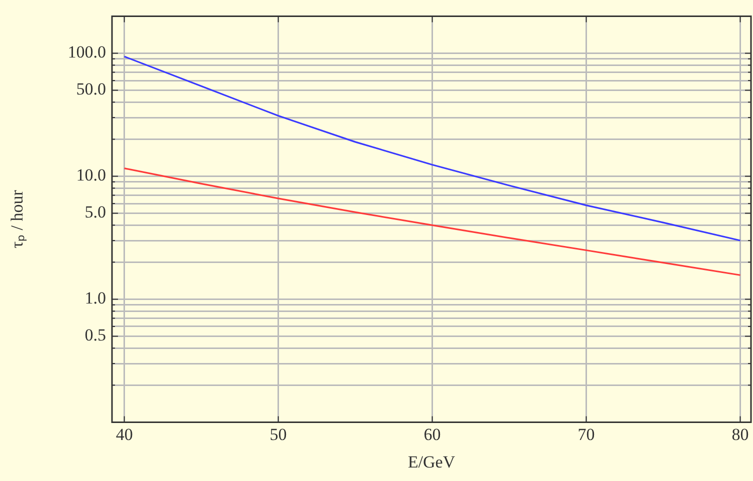 Image resolution: width=753 pixels, height=481 pixels. I want to click on y-tick-label: 100.0, so click(87, 52).